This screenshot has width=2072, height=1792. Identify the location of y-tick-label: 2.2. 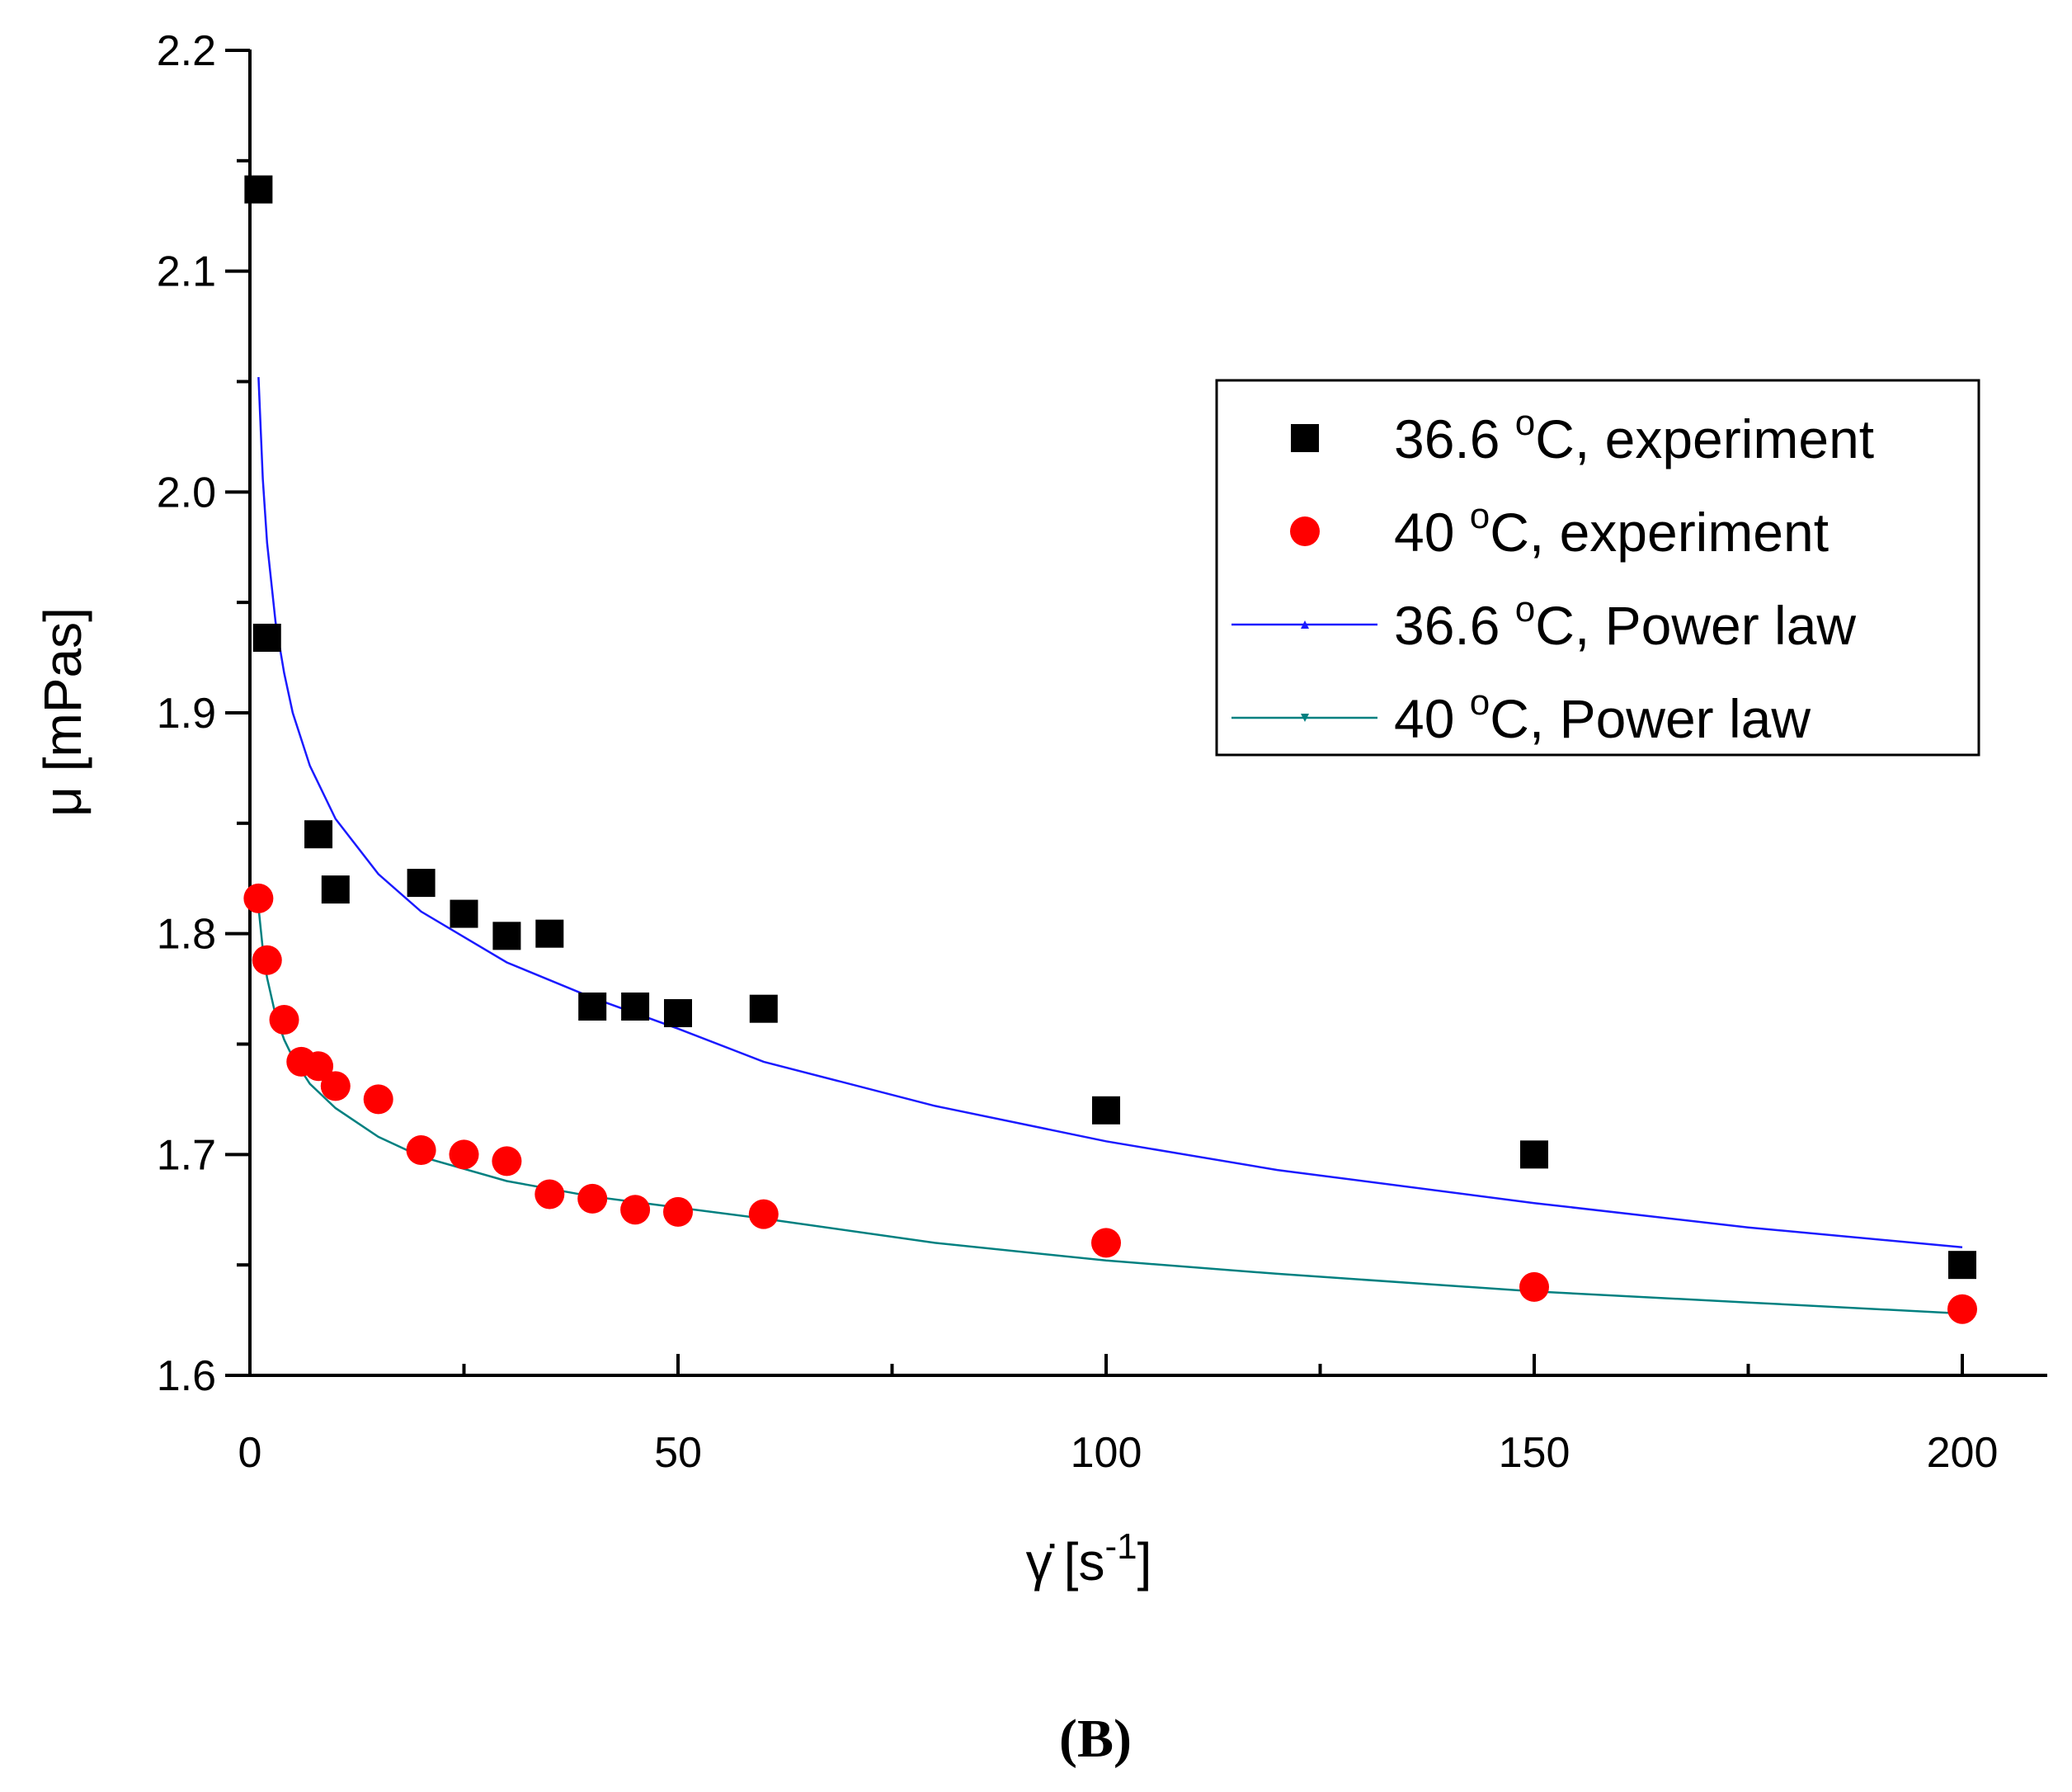
(187, 51).